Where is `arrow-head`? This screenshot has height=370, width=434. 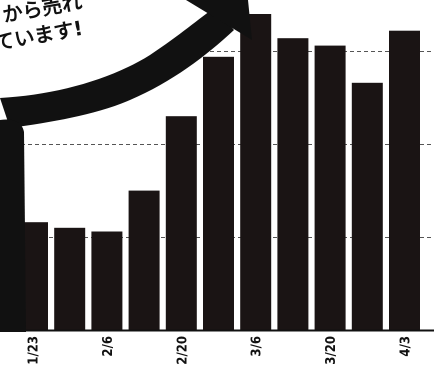
arrow-head is located at coordinates (219, 20).